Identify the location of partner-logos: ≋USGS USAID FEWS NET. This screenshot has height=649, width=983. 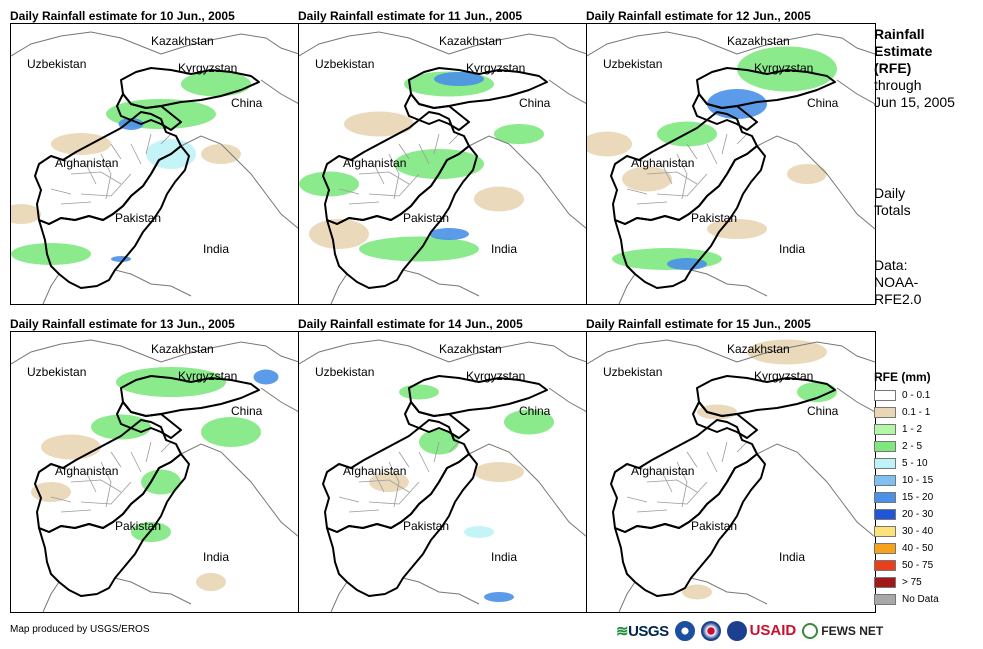
(749, 631).